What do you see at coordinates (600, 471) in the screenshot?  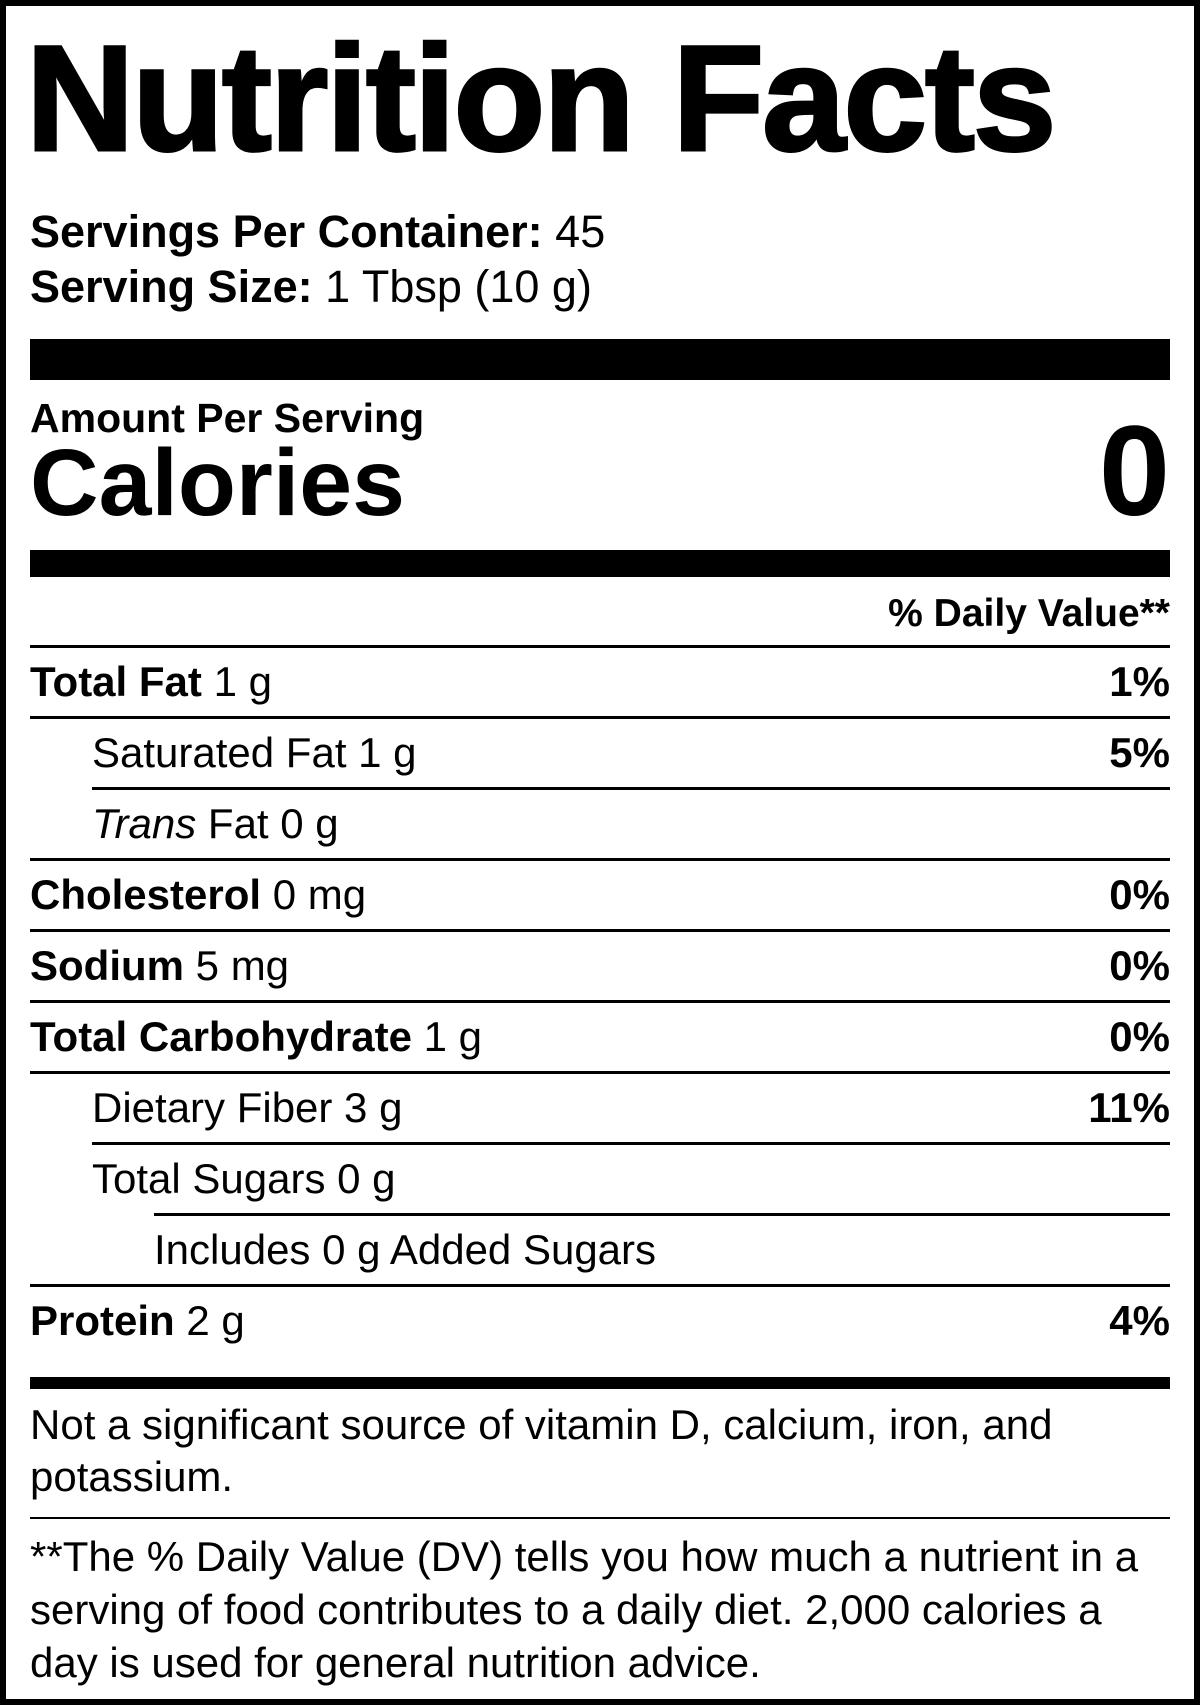 I see `calories-row: Calories 0` at bounding box center [600, 471].